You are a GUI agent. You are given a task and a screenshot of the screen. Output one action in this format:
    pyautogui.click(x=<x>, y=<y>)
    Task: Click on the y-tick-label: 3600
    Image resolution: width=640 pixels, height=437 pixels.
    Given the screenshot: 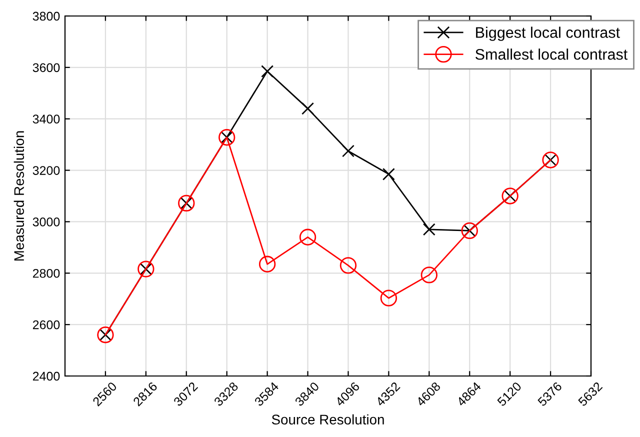 What is the action you would take?
    pyautogui.click(x=46, y=67)
    